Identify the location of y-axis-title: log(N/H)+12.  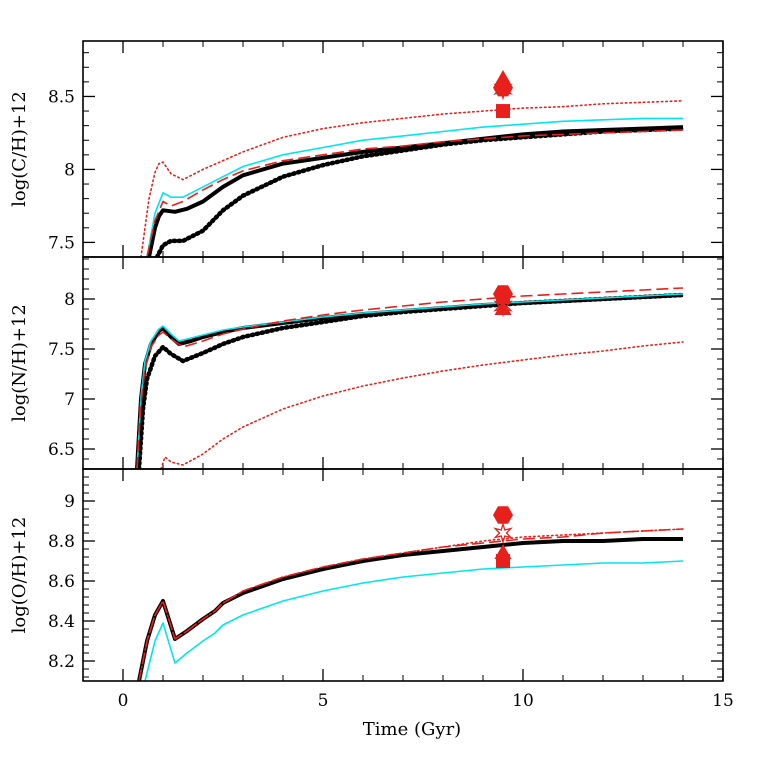
(19, 363).